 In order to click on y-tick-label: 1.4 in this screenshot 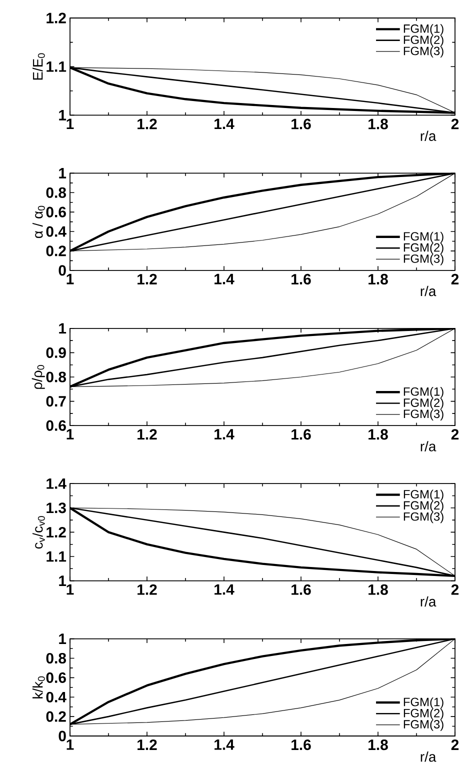, I will do `click(56, 483)`.